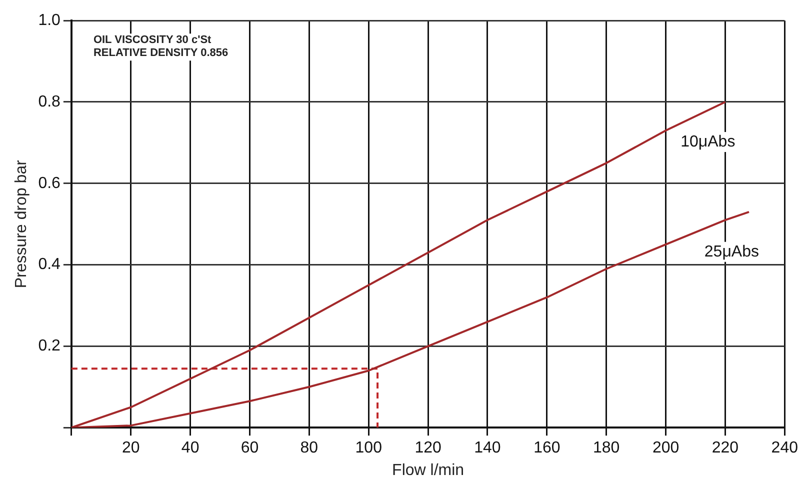  Describe the element at coordinates (160, 53) in the screenshot. I see `annotation: RELATIVE DENSITY 0.856` at that location.